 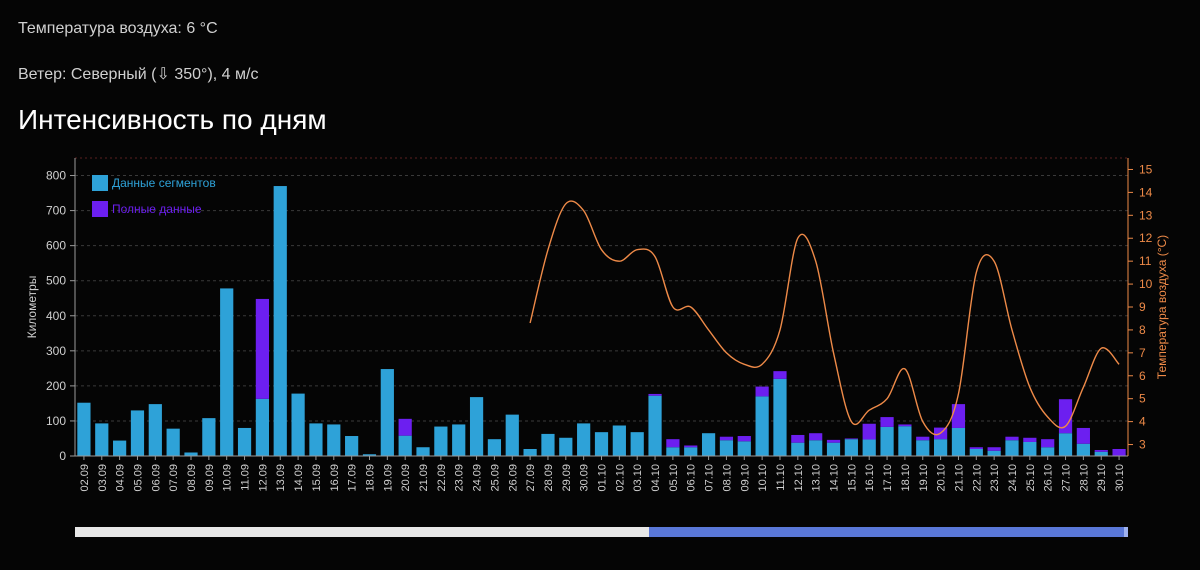 I want to click on bar-segments-09.10, so click(x=744, y=448).